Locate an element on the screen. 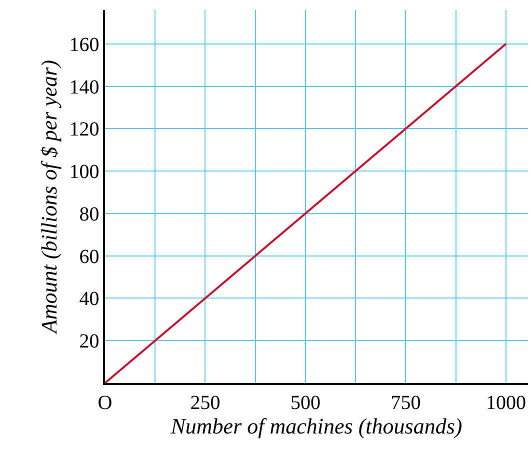 The width and height of the screenshot is (531, 458). y-tick-label: 20 is located at coordinates (89, 341).